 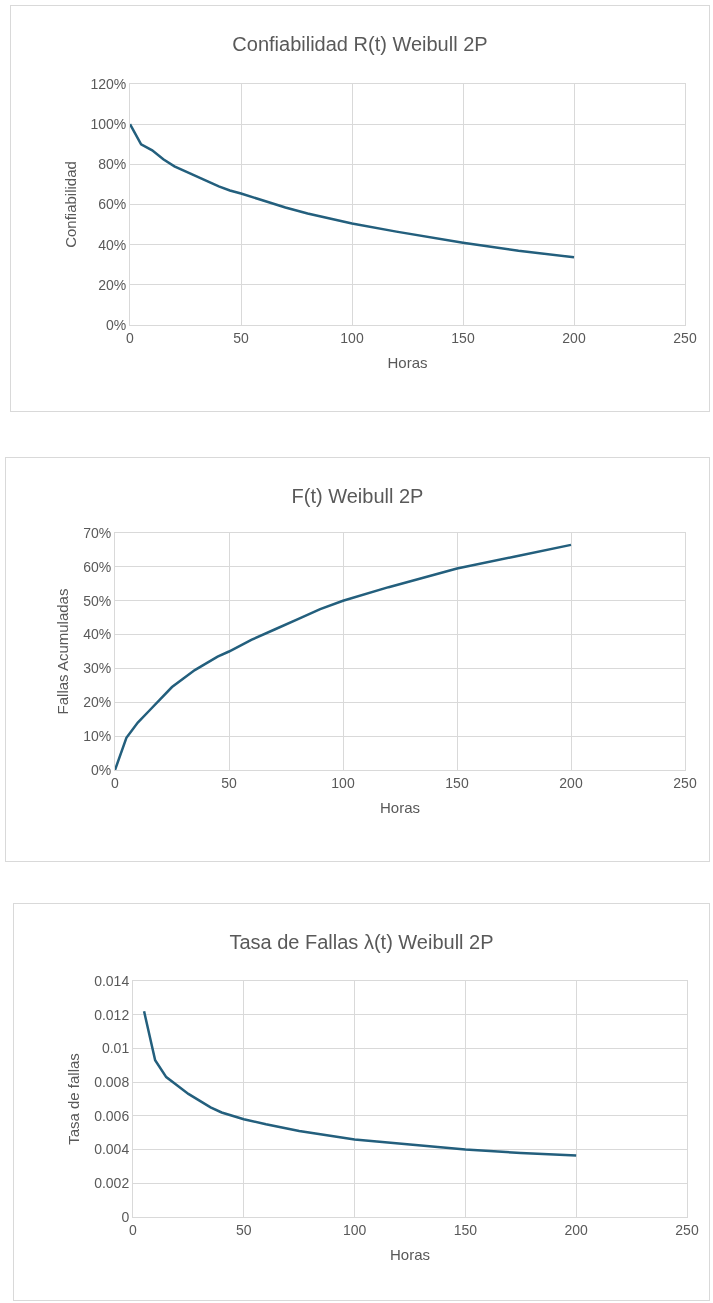 What do you see at coordinates (112, 1082) in the screenshot?
I see `y-tick-label: 0.008` at bounding box center [112, 1082].